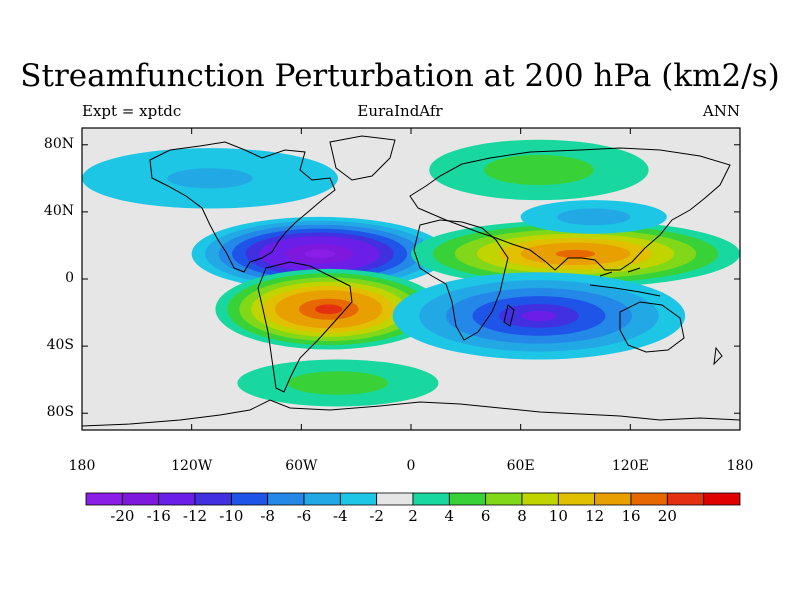 Image resolution: width=800 pixels, height=600 pixels. I want to click on y-tick-label: 0, so click(69, 278).